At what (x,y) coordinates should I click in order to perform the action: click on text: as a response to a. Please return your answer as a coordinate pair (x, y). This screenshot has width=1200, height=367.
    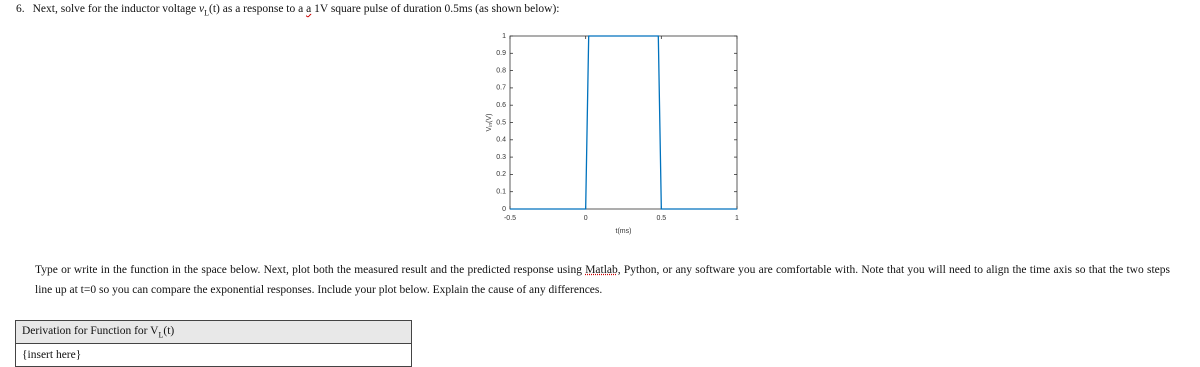
    Looking at the image, I should click on (263, 9).